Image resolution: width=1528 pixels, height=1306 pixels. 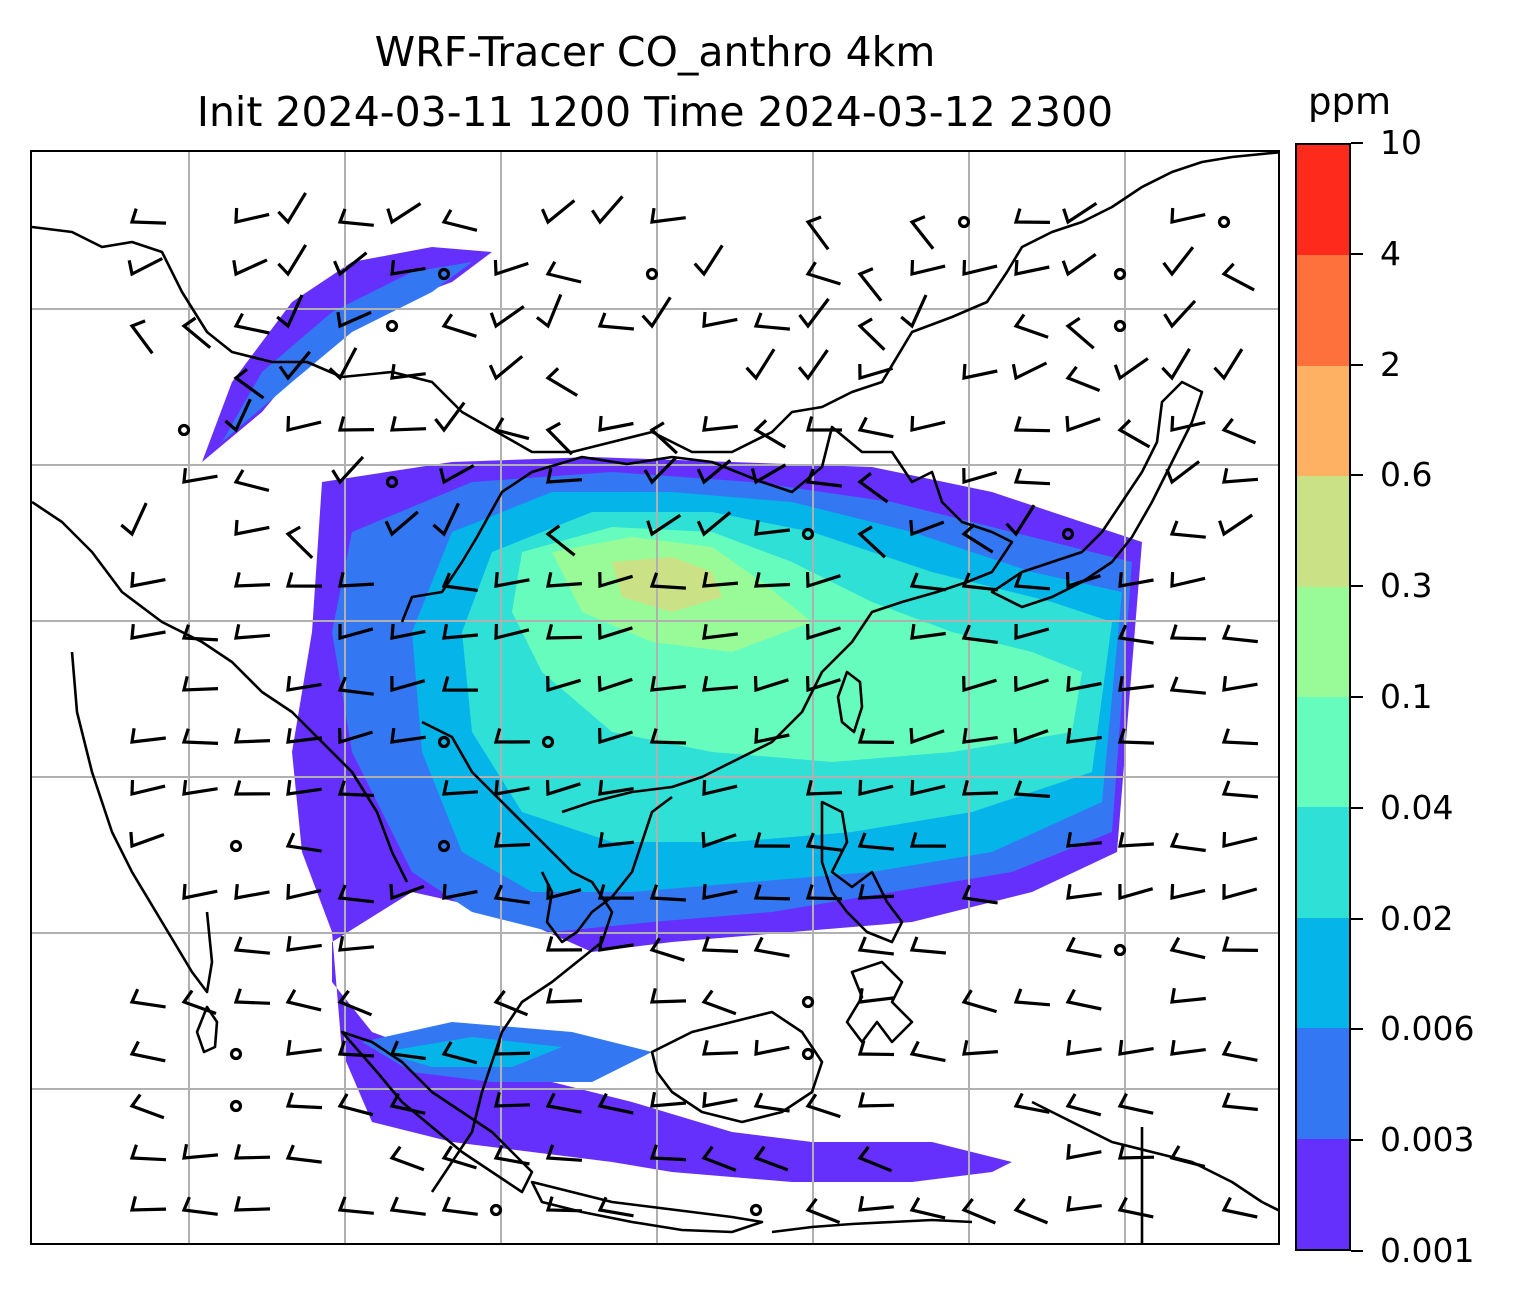 I want to click on colorbar-tick-label: 4, so click(x=1390, y=253).